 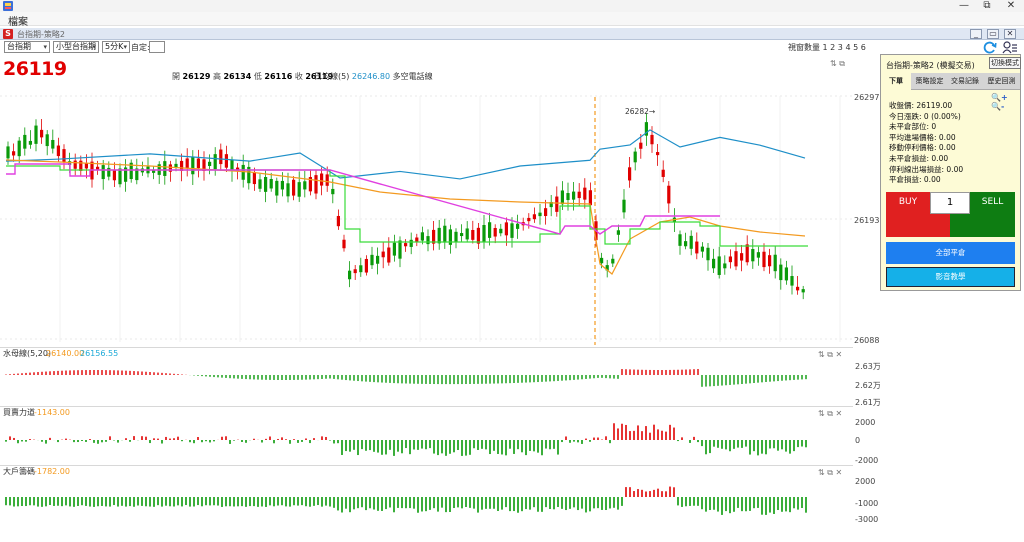 What do you see at coordinates (412, 76) in the screenshot?
I see `ma-note: 多空電話線` at bounding box center [412, 76].